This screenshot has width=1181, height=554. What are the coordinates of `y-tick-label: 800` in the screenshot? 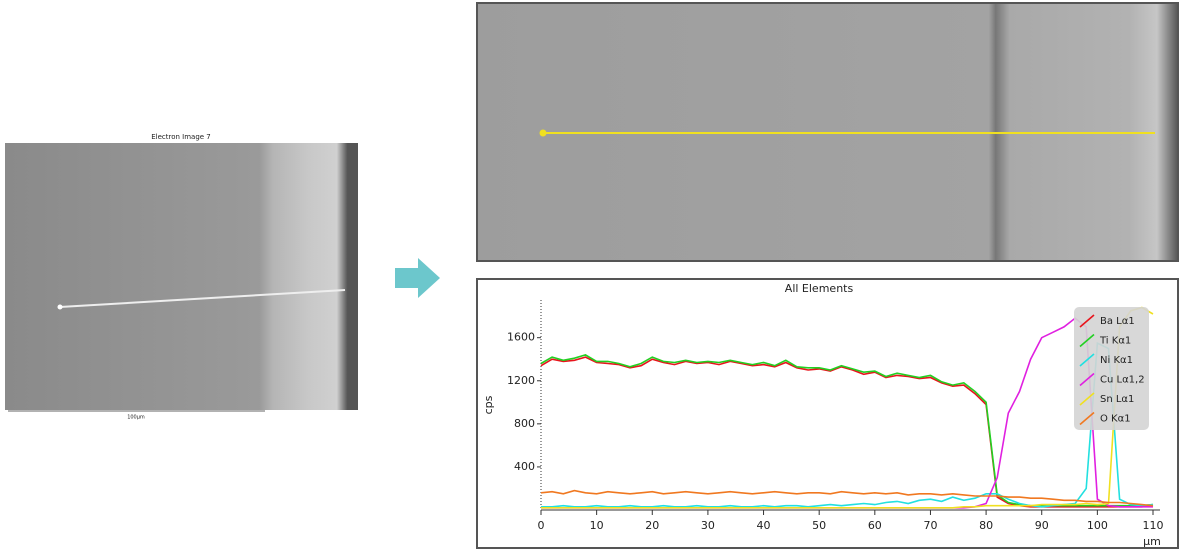 It's located at (524, 423).